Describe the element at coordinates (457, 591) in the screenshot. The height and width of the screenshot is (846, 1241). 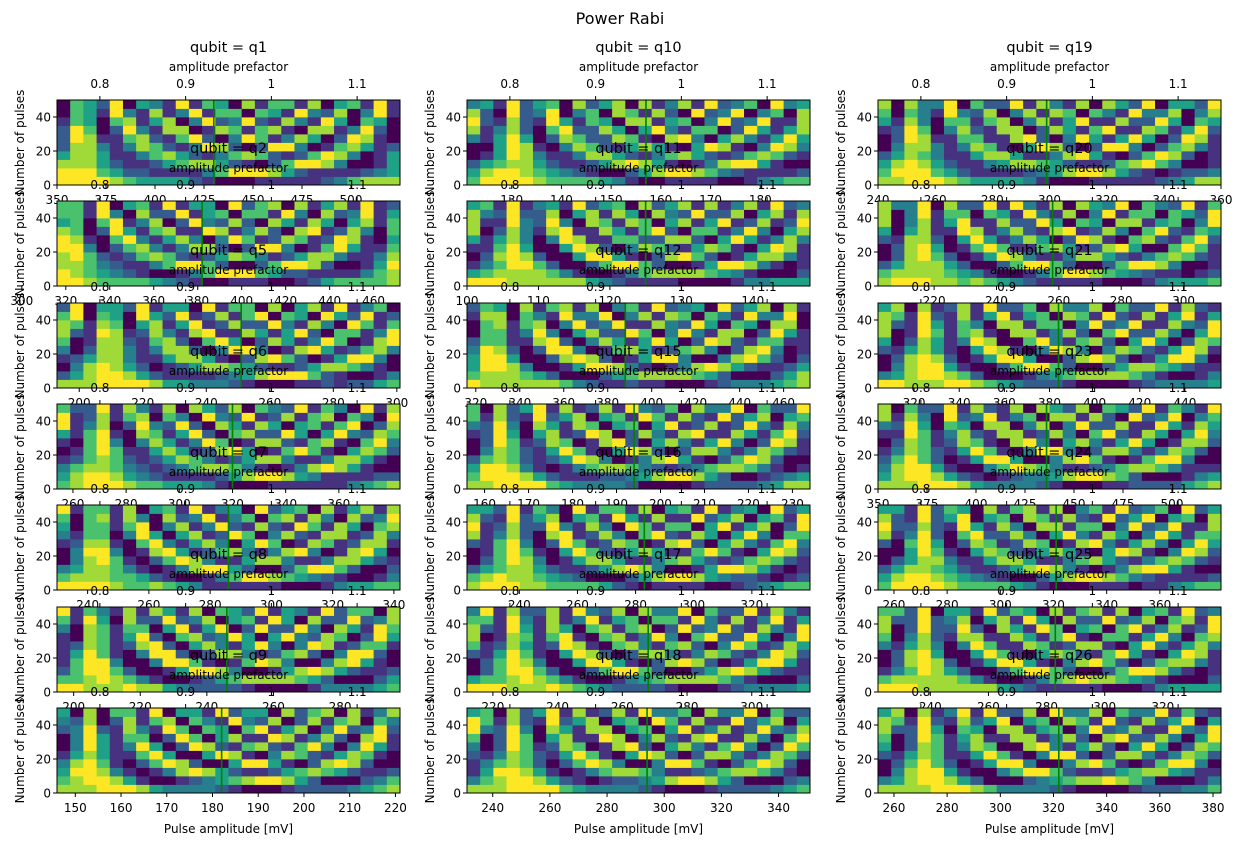
I see `y-tick-label: 0` at that location.